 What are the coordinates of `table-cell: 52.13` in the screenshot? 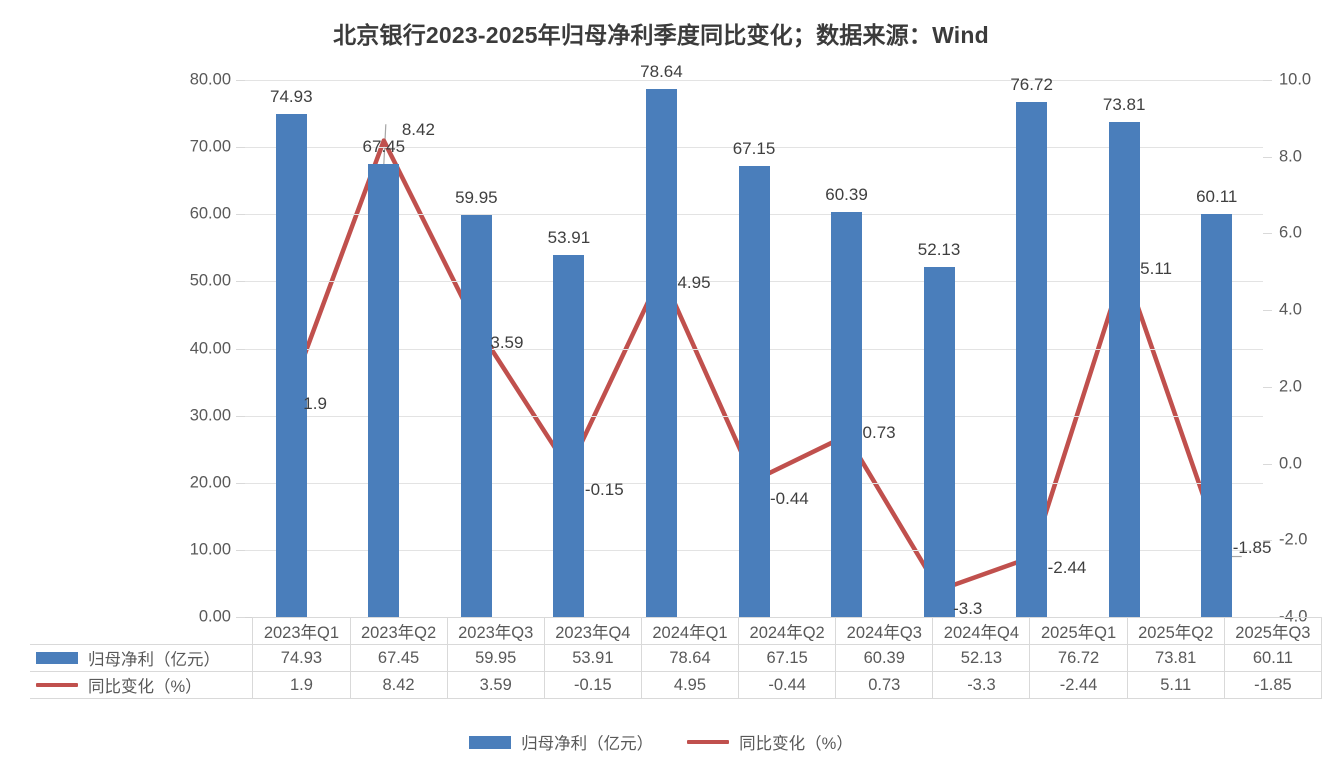 It's located at (981, 658).